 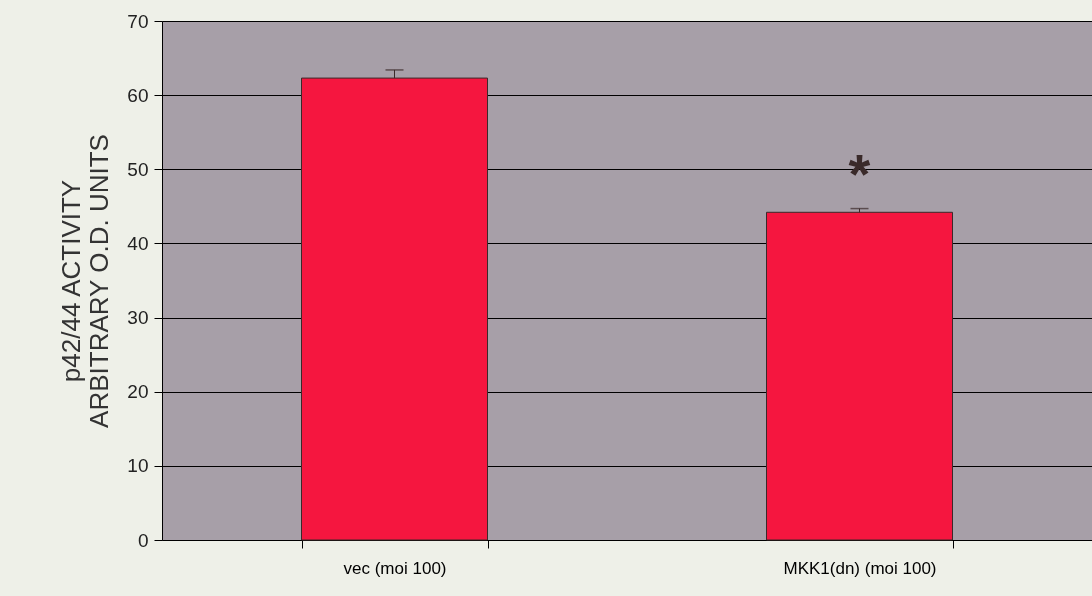 I want to click on x-tick-label: vec (moi 100), so click(x=395, y=568).